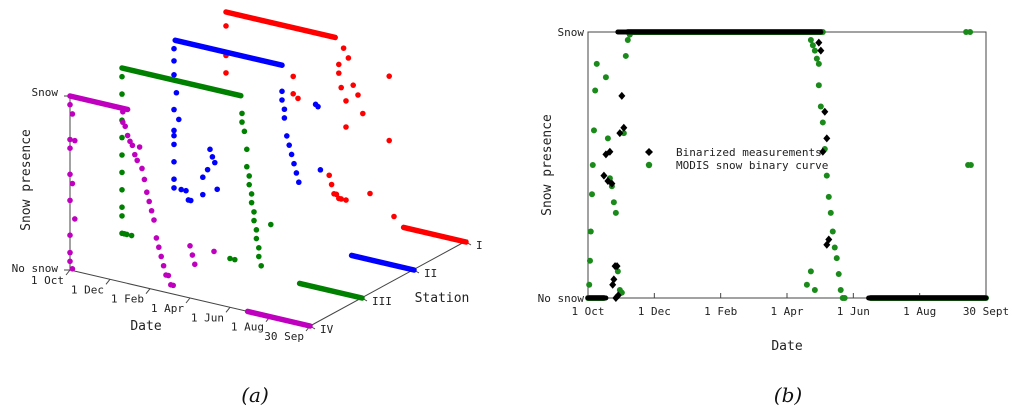  Describe the element at coordinates (190, 211) in the screenshot. I see `a-series-IV` at that location.